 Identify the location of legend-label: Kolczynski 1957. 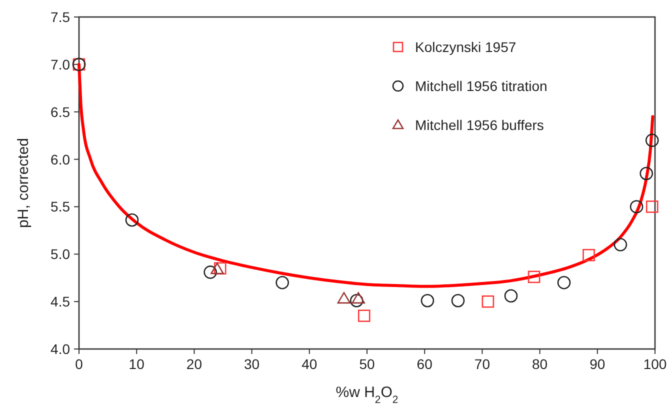
(465, 47).